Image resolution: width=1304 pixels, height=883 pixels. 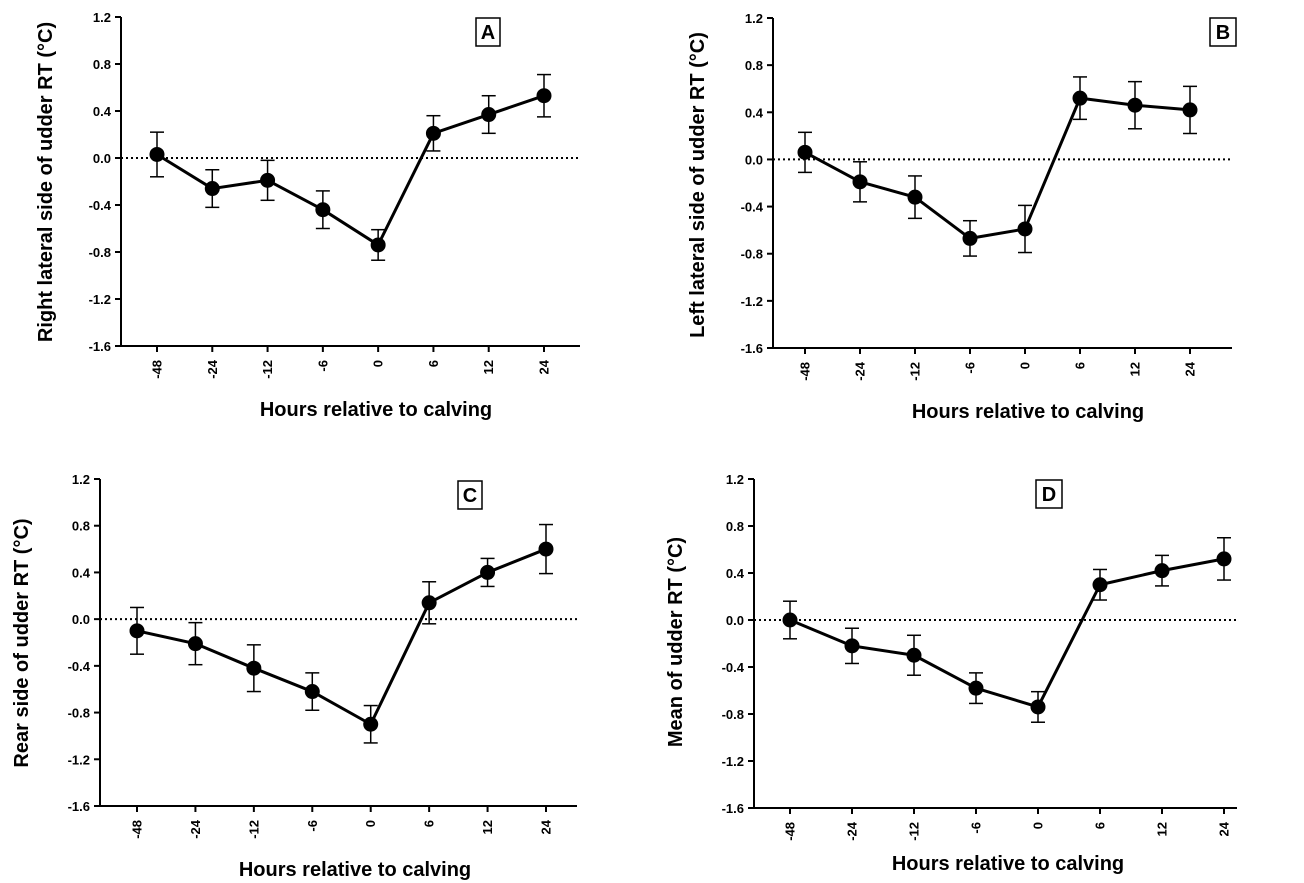 I want to click on panel-tag: B, so click(x=1223, y=33).